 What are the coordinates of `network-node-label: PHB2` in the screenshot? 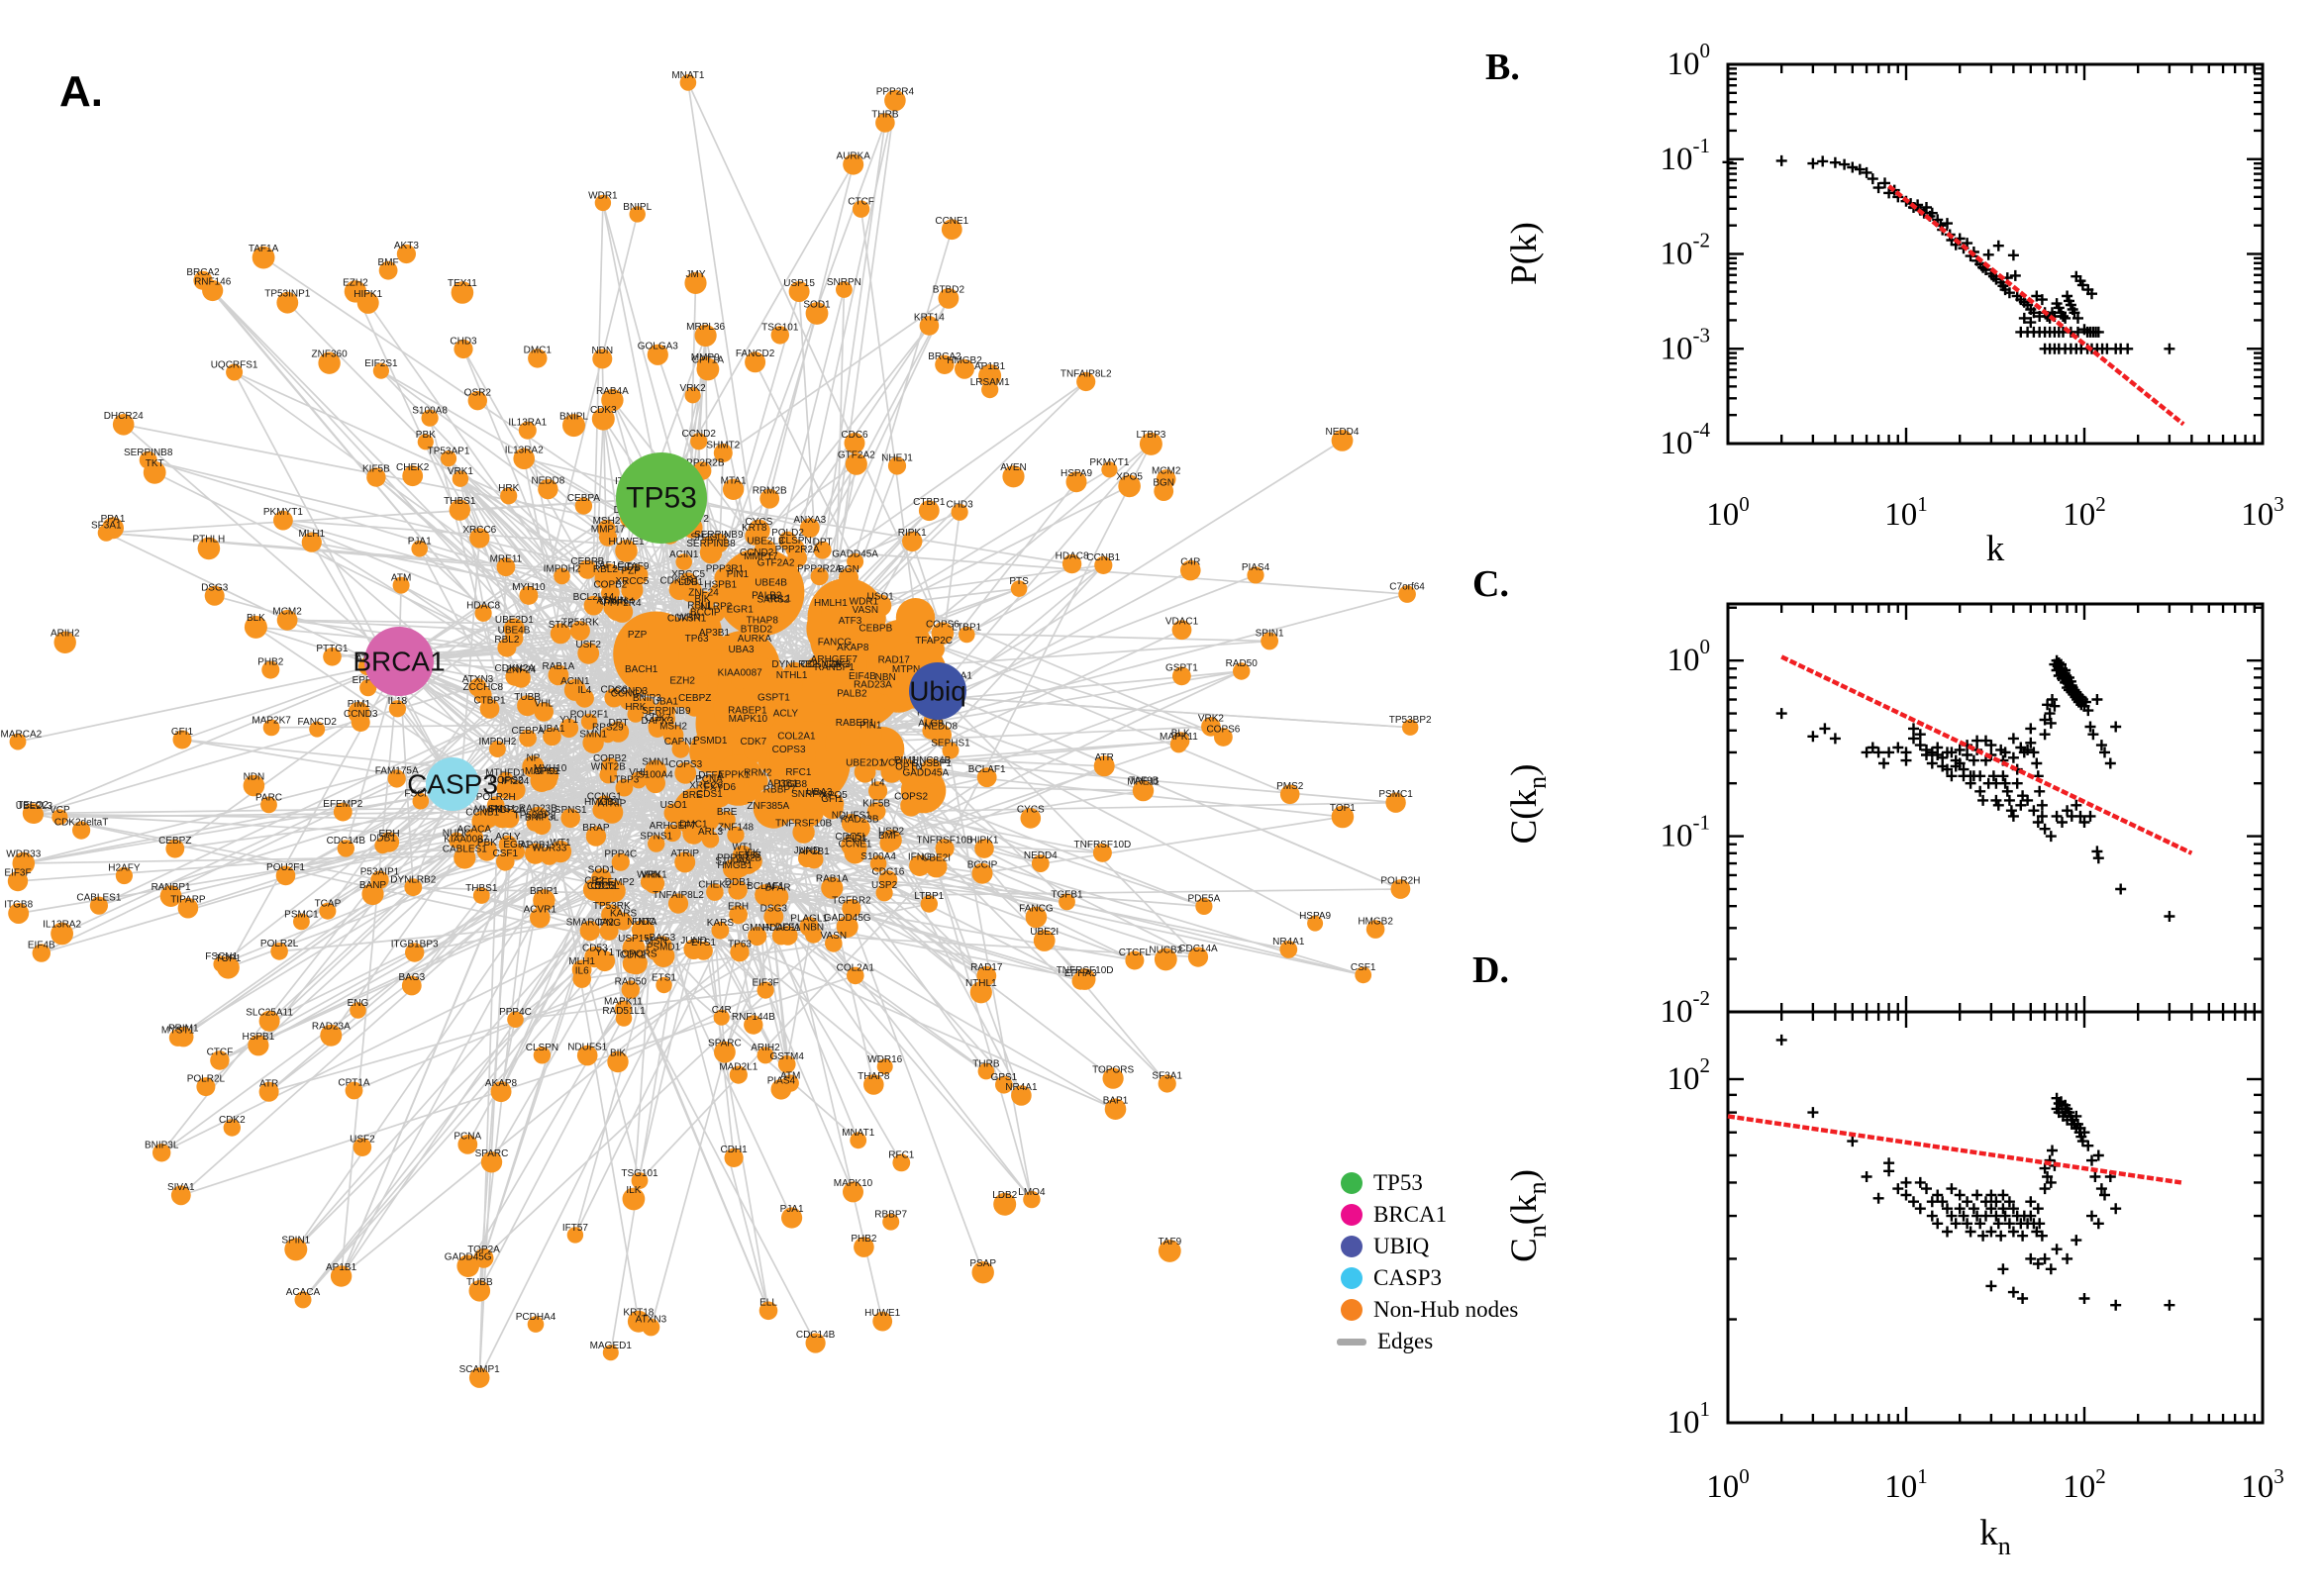 It's located at (864, 1239).